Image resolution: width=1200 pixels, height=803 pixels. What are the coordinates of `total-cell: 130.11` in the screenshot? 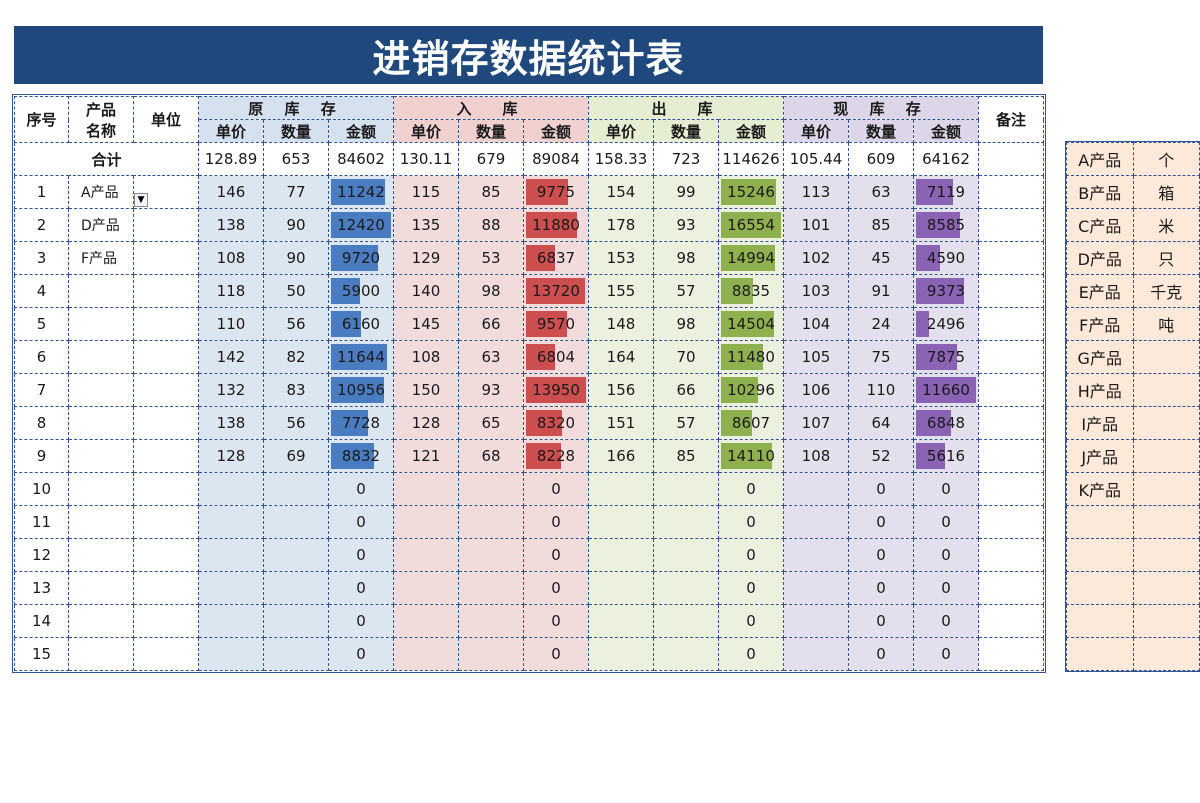 It's located at (426, 159).